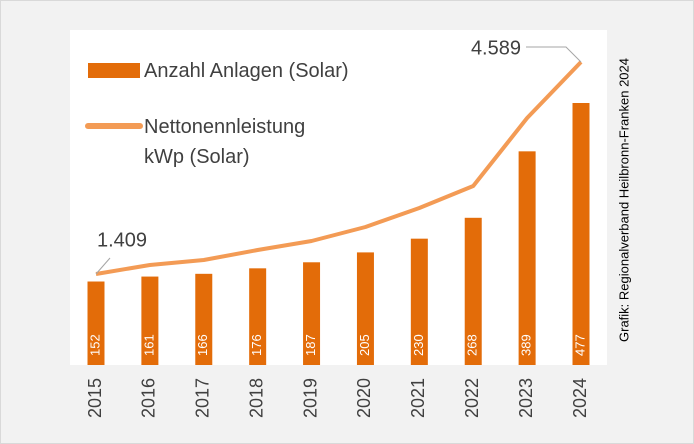 The image size is (694, 444). Describe the element at coordinates (225, 142) in the screenshot. I see `legend-label: Nettonennleistung kWp (Solar)` at that location.